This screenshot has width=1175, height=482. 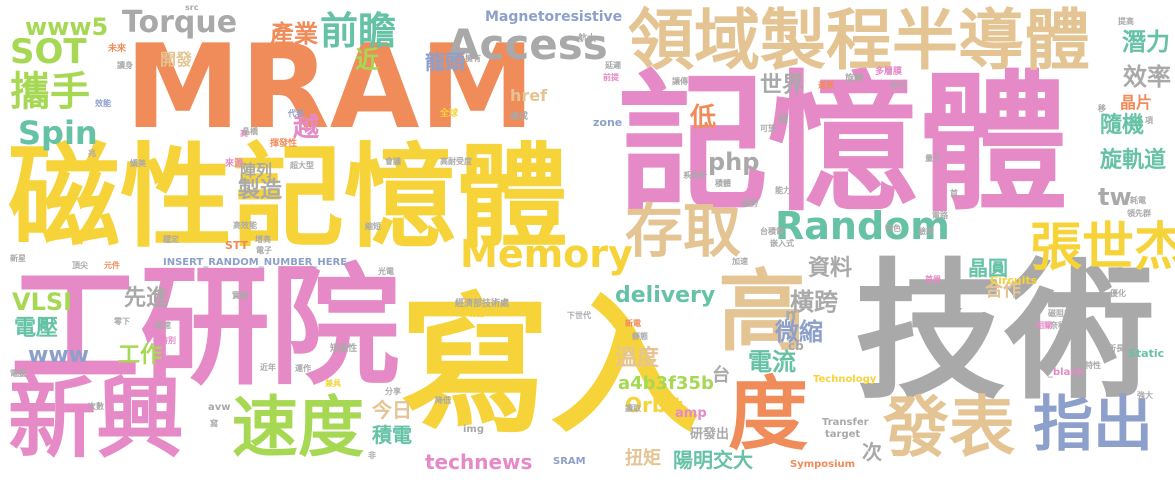 I want to click on word-paper: 論文, so click(x=1135, y=311).